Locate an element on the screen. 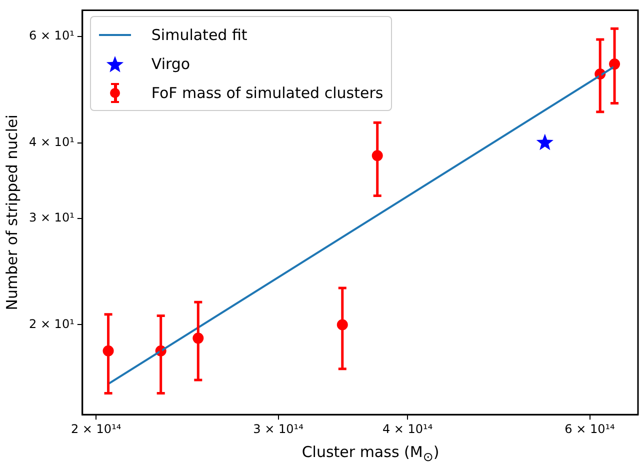 The width and height of the screenshot is (644, 470). legend-label: Simulated fit is located at coordinates (199, 35).